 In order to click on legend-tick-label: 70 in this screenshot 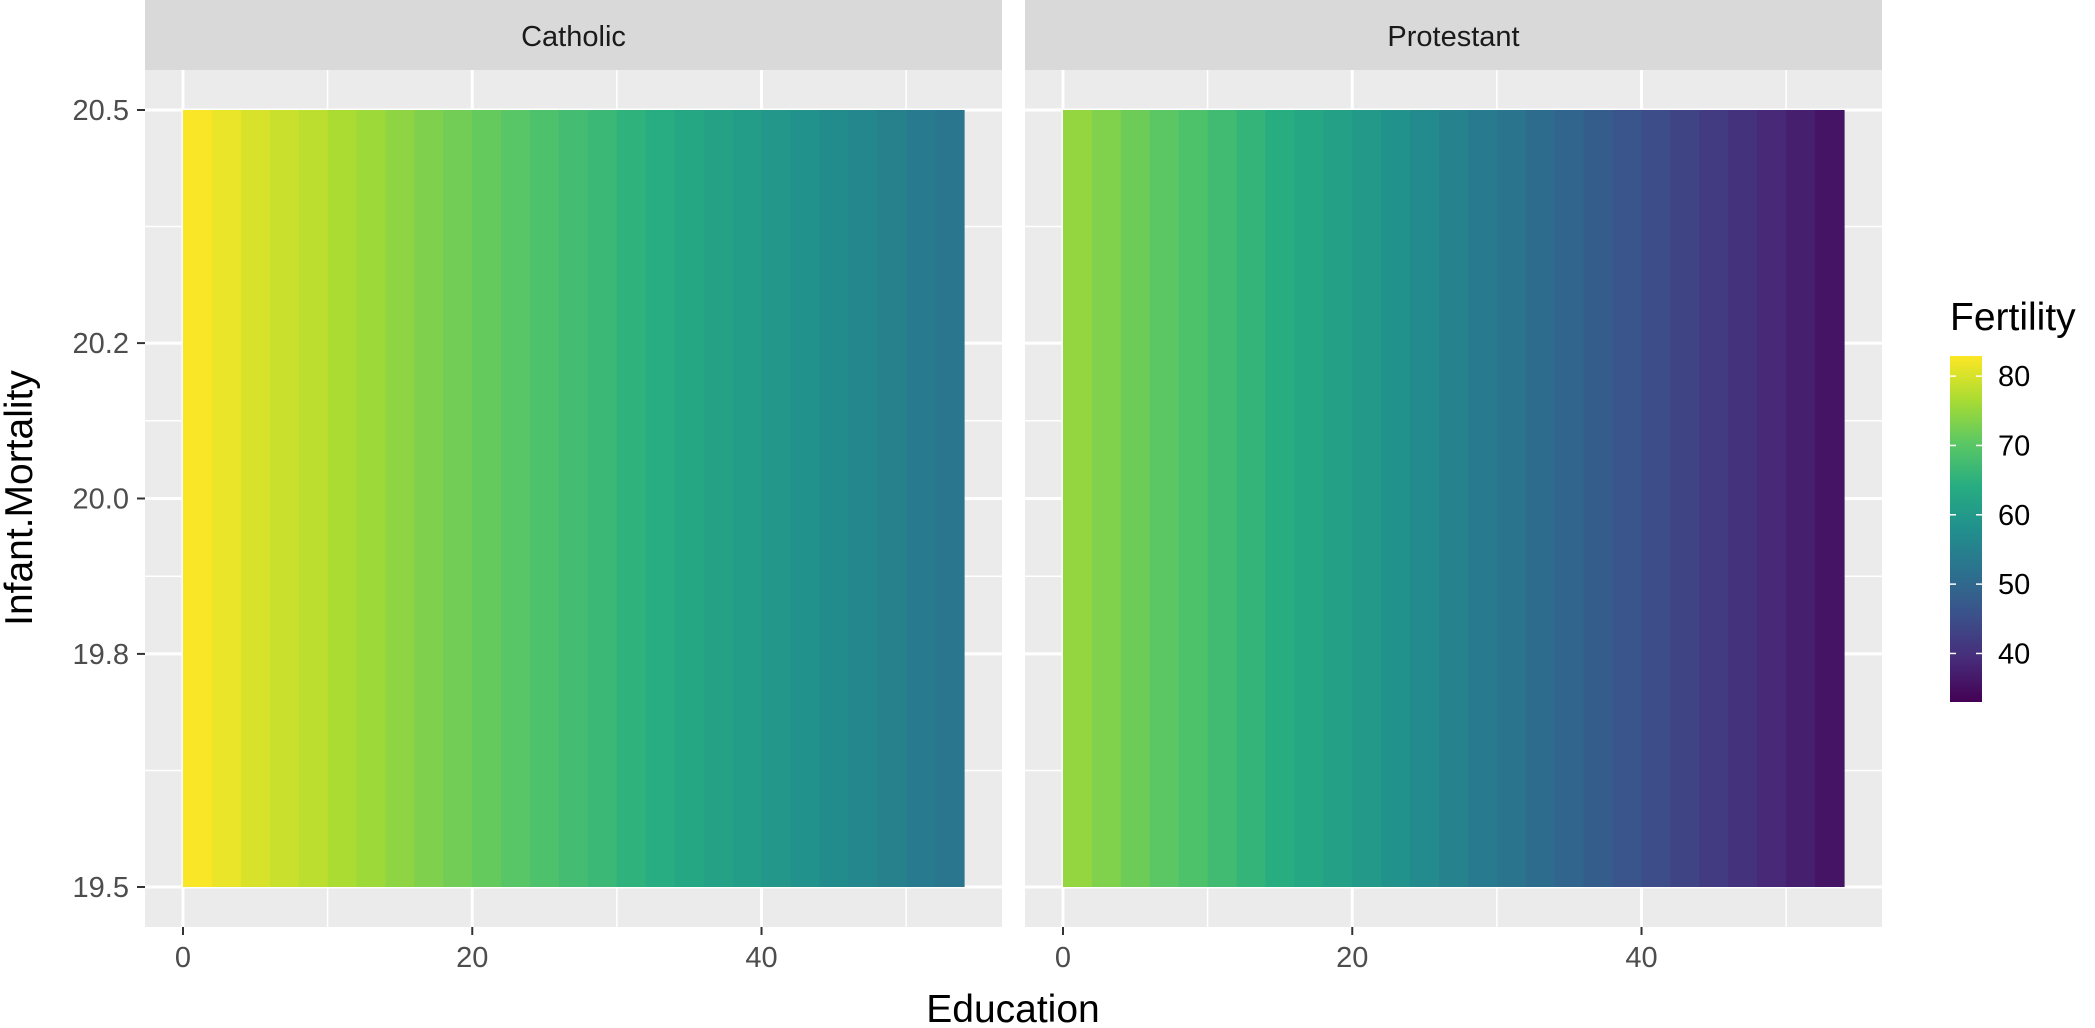, I will do `click(2014, 446)`.